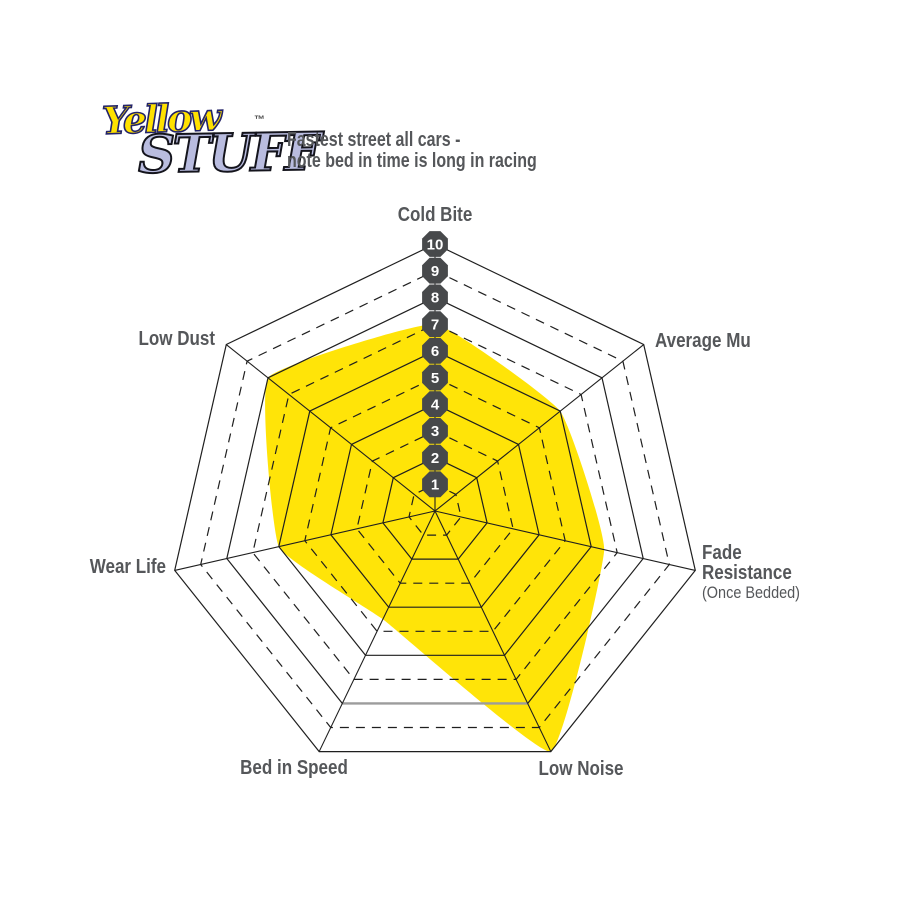 The height and width of the screenshot is (900, 900). I want to click on scale-badge-label-5: 5, so click(435, 378).